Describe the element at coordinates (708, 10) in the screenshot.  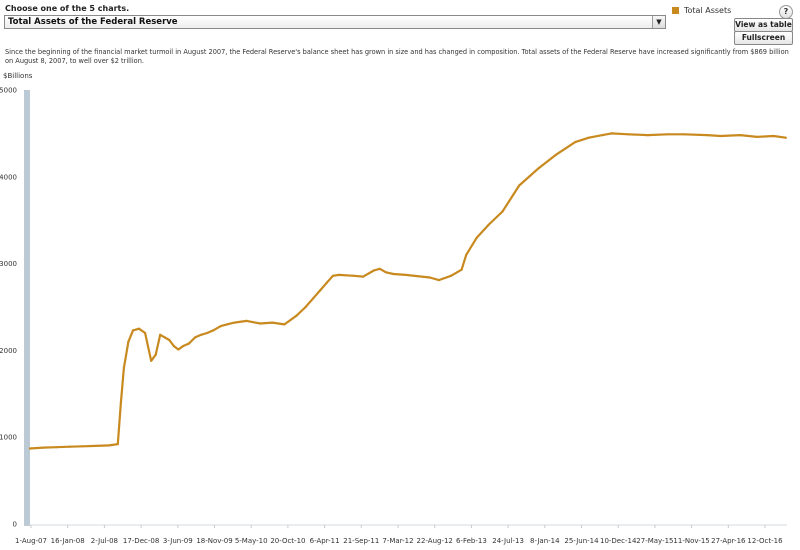
I see `legend-label-total-assets: Total Assets` at that location.